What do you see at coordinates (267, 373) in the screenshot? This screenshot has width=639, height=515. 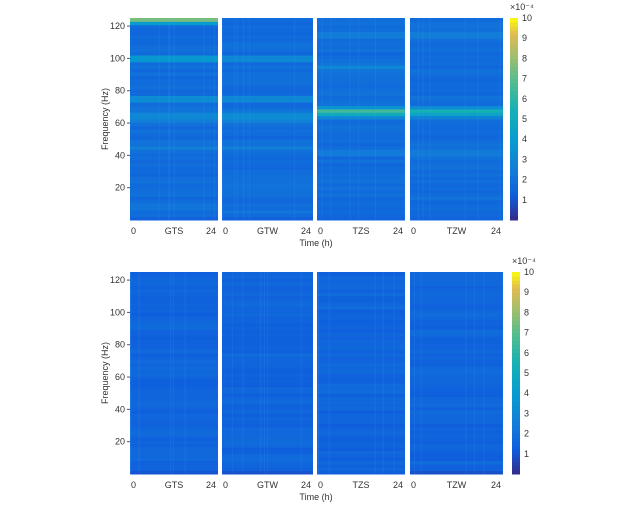 I see `panel-gtw` at bounding box center [267, 373].